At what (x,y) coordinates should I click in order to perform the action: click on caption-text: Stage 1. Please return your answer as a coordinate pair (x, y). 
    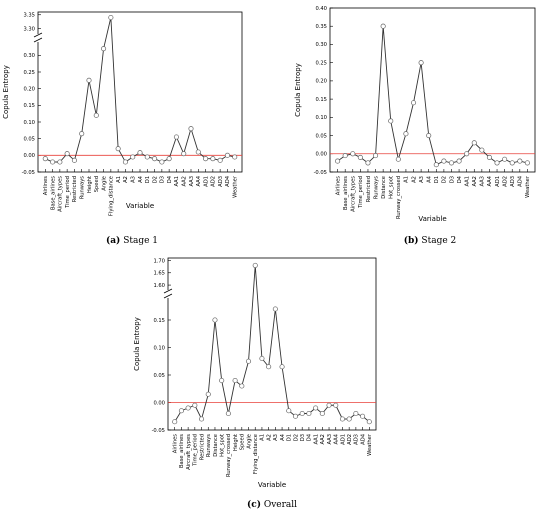
    Looking at the image, I should click on (139, 241).